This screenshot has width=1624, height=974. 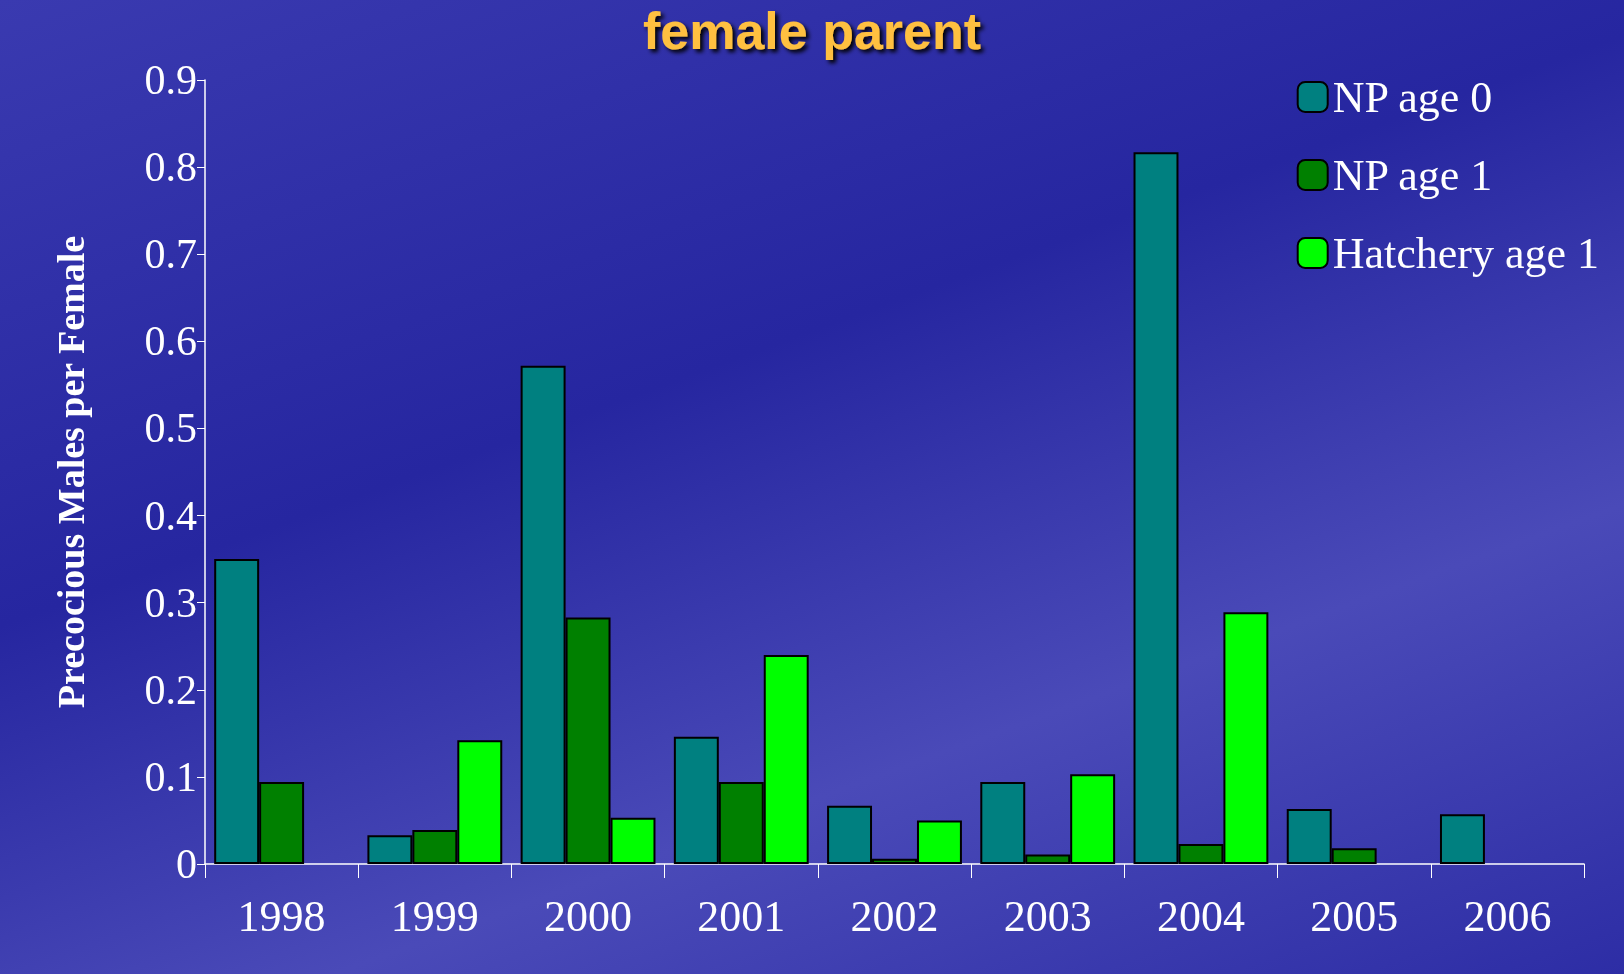 What do you see at coordinates (812, 31) in the screenshot?
I see `chart-title: female parent` at bounding box center [812, 31].